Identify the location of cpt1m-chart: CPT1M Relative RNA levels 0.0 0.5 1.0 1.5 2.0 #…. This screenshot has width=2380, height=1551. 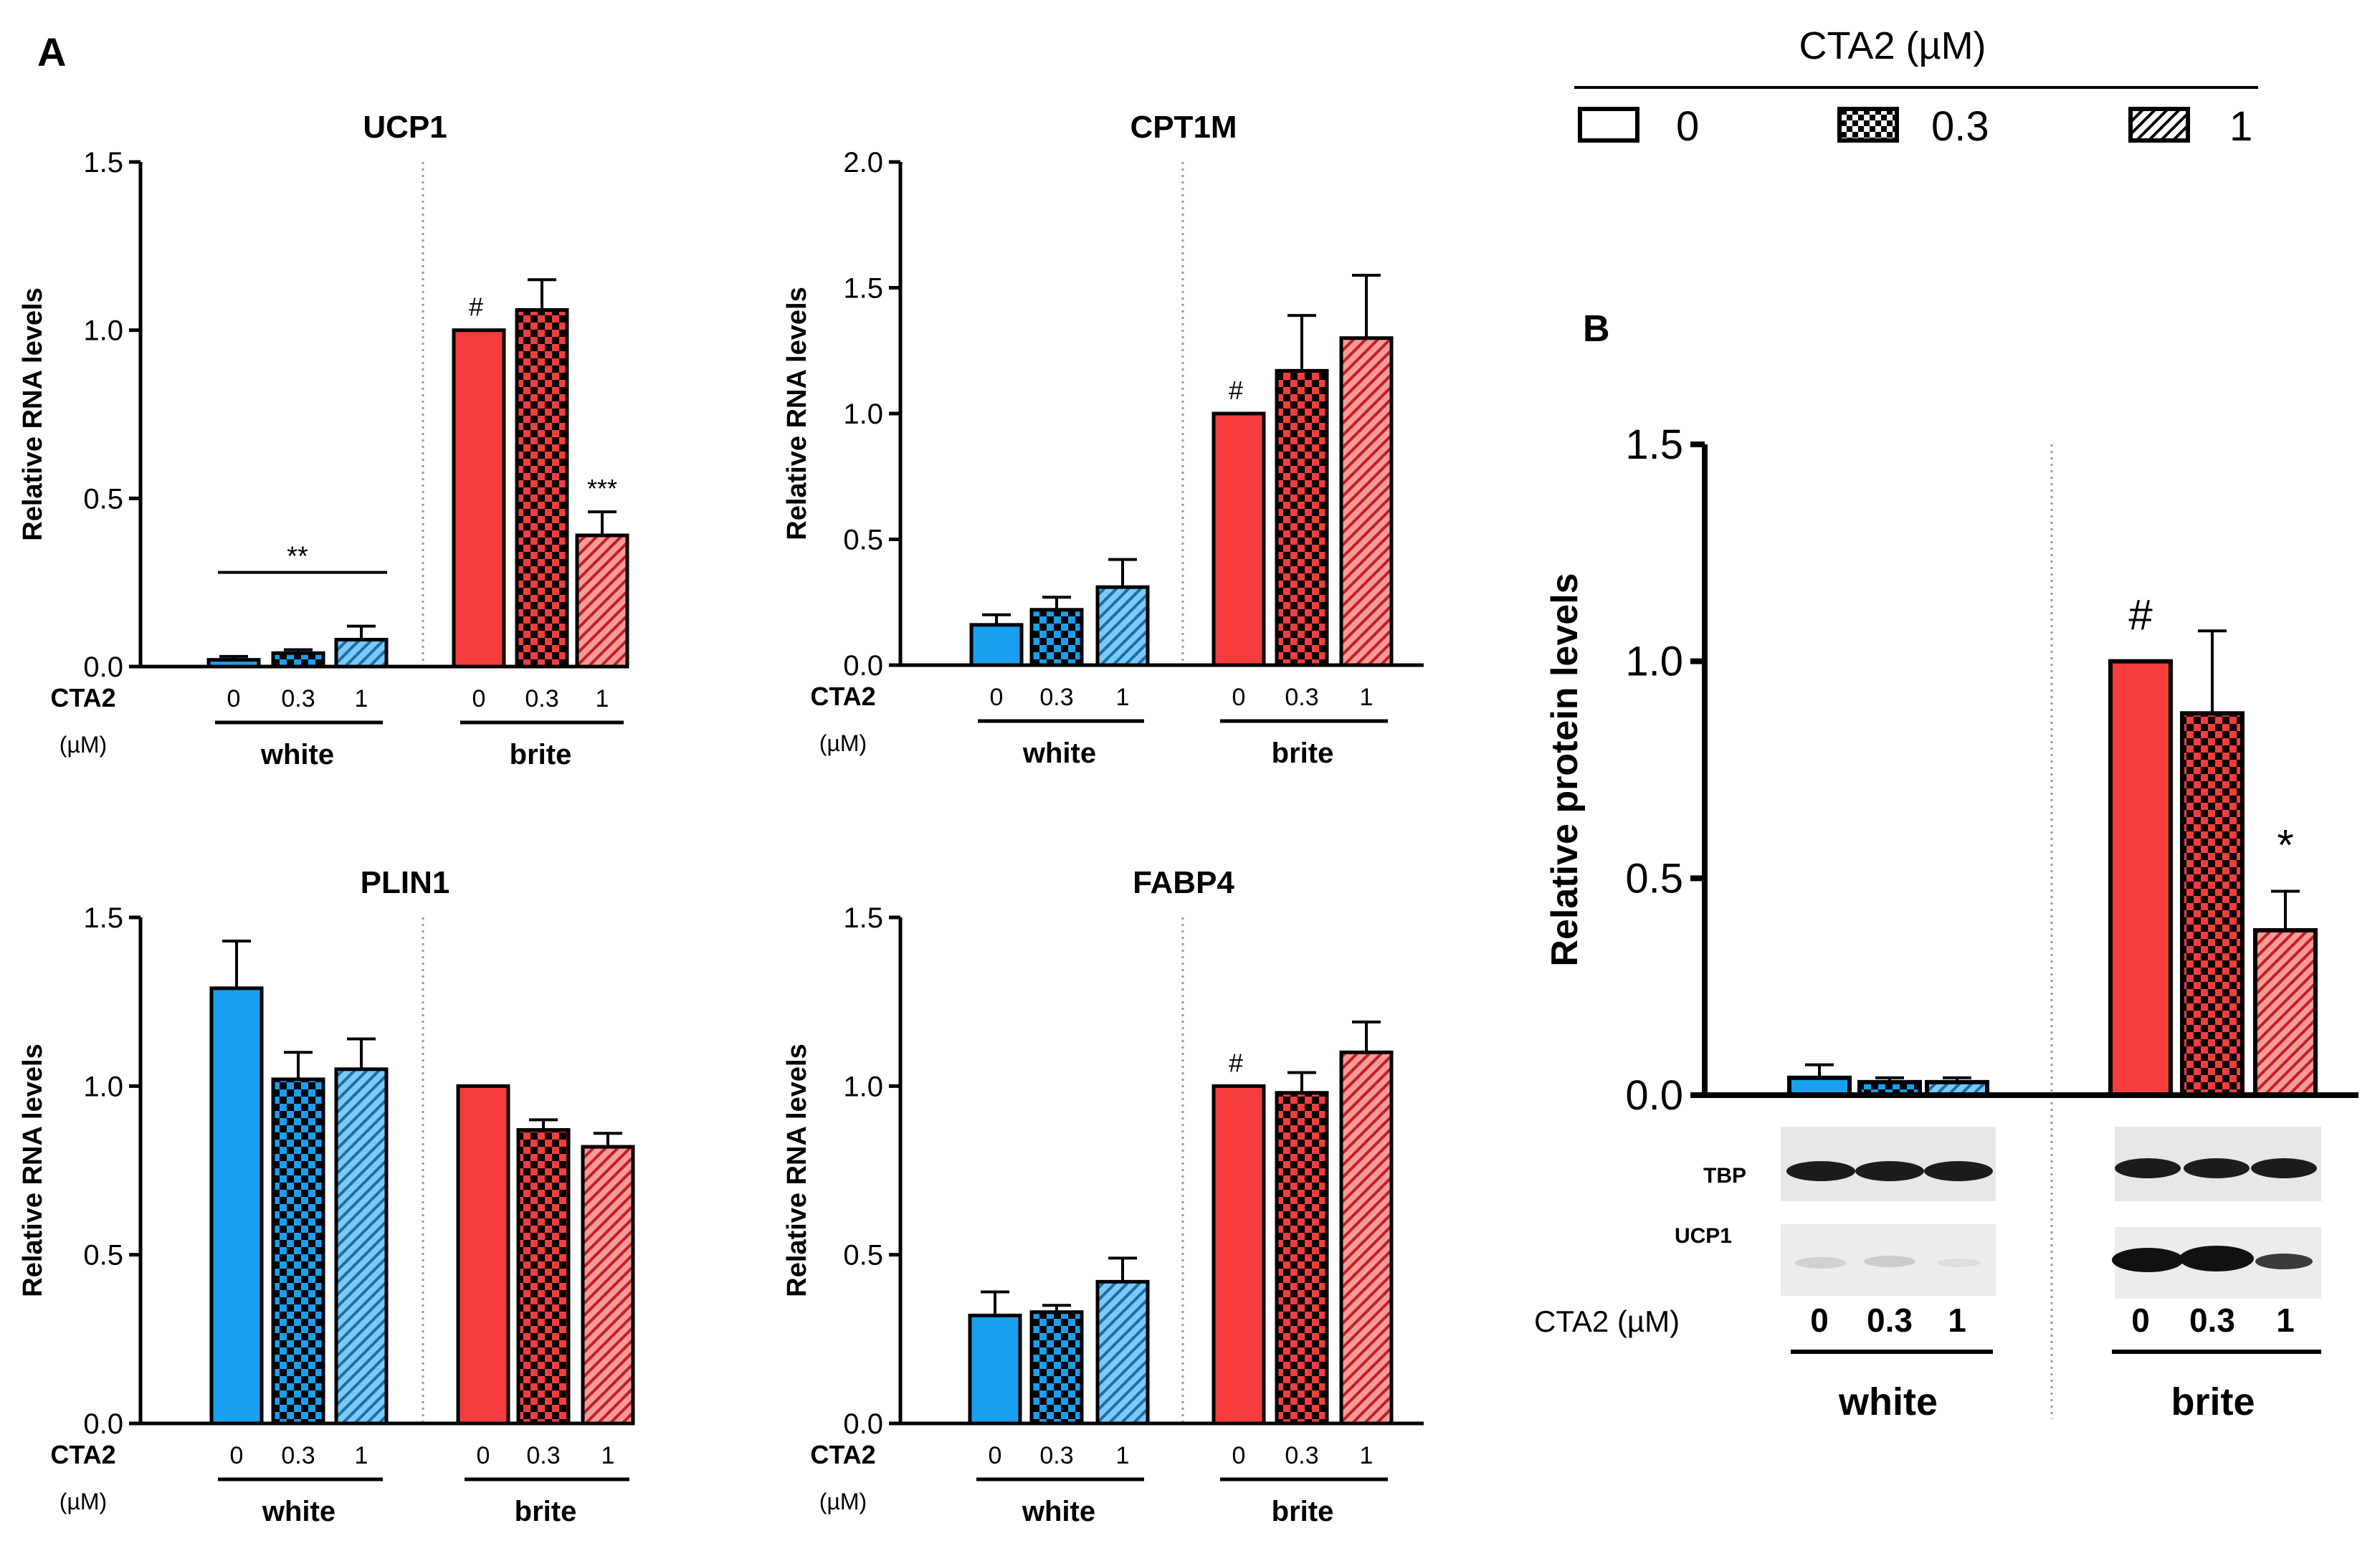
(1103, 439).